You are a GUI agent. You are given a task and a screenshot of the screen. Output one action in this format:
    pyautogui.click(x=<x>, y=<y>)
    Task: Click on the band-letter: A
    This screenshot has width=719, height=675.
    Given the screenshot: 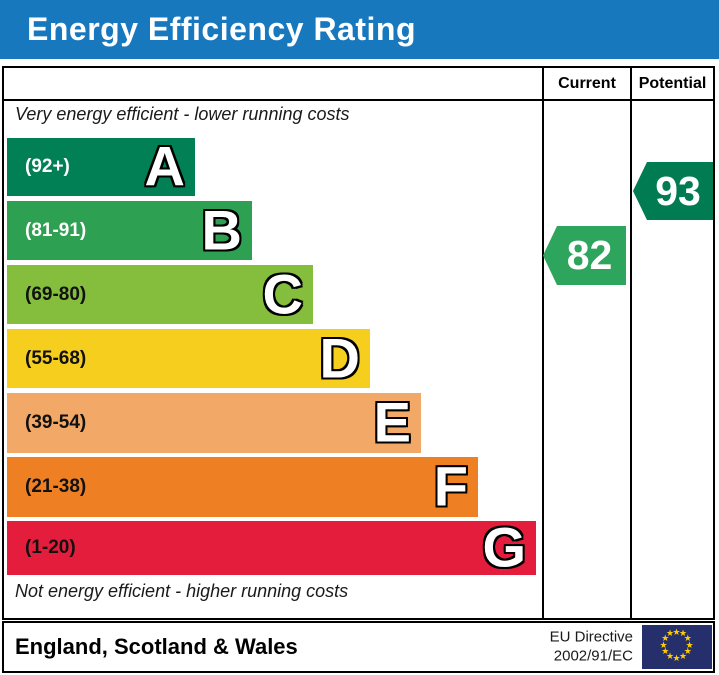 What is the action you would take?
    pyautogui.click(x=164, y=166)
    